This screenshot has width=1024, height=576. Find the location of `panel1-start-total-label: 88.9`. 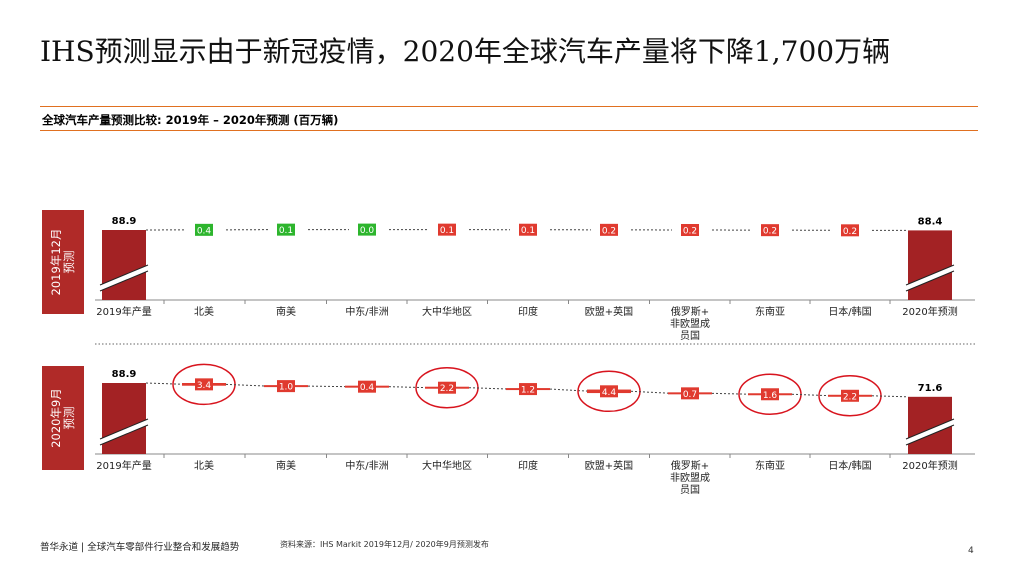

panel1-start-total-label: 88.9 is located at coordinates (124, 221).